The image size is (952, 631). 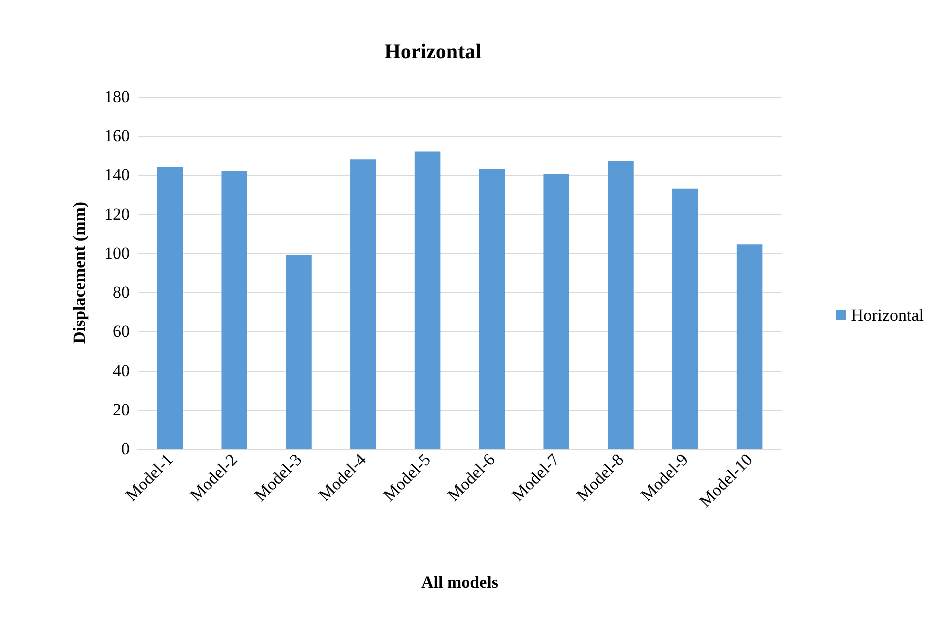 What do you see at coordinates (117, 214) in the screenshot?
I see `y-tick-label: 120` at bounding box center [117, 214].